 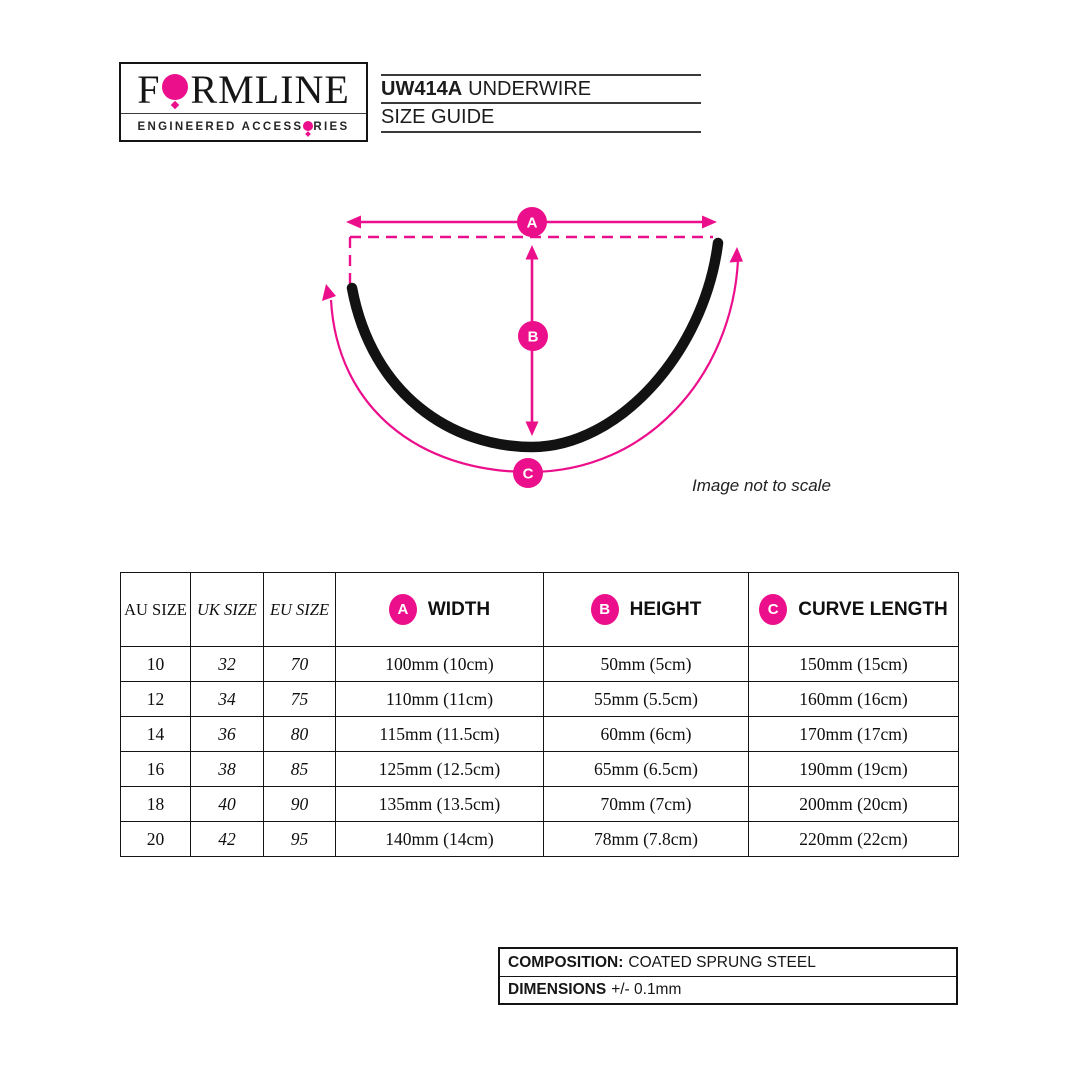 What do you see at coordinates (155, 769) in the screenshot?
I see `cell-au: 16` at bounding box center [155, 769].